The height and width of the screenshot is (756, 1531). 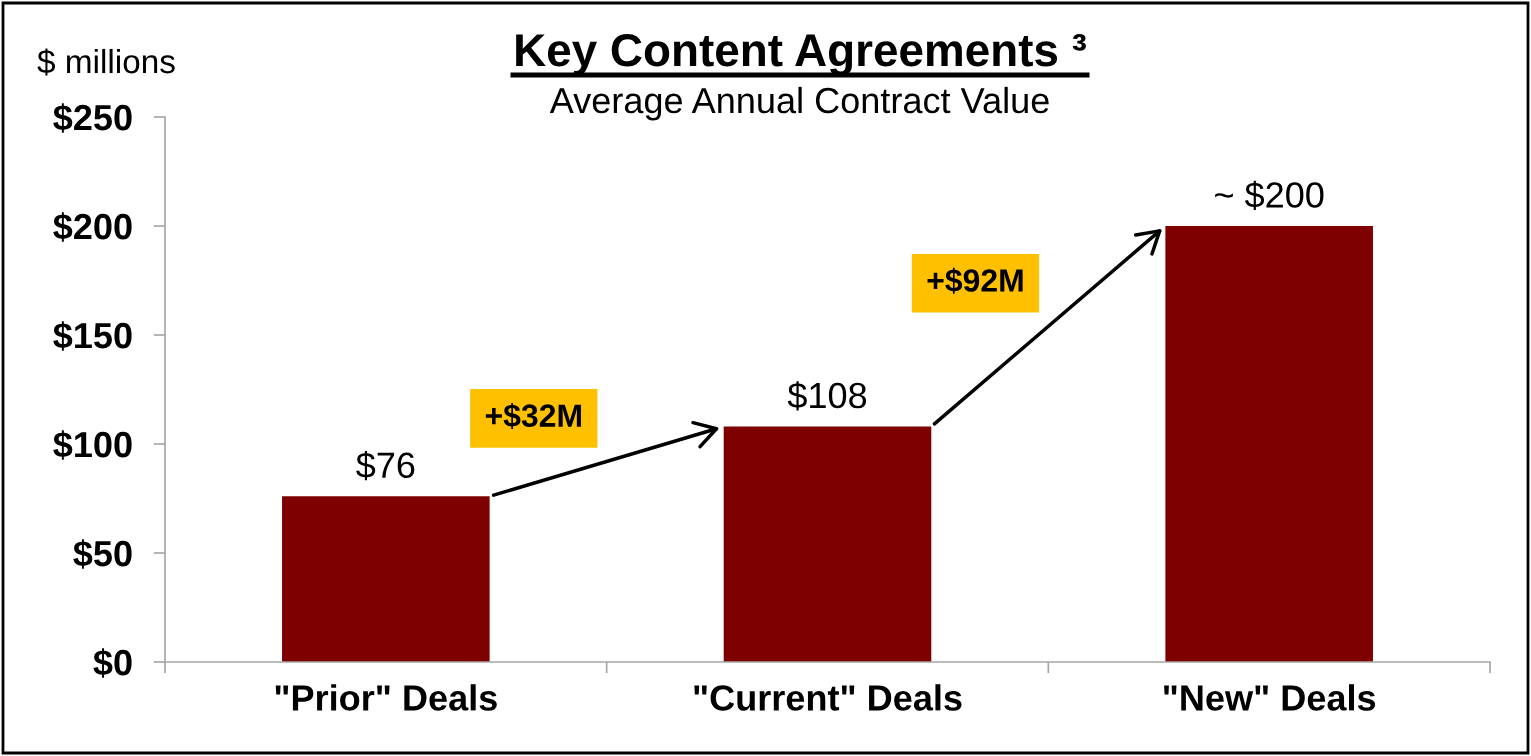 I want to click on x-tick-label: "Current" Deals, so click(x=828, y=697).